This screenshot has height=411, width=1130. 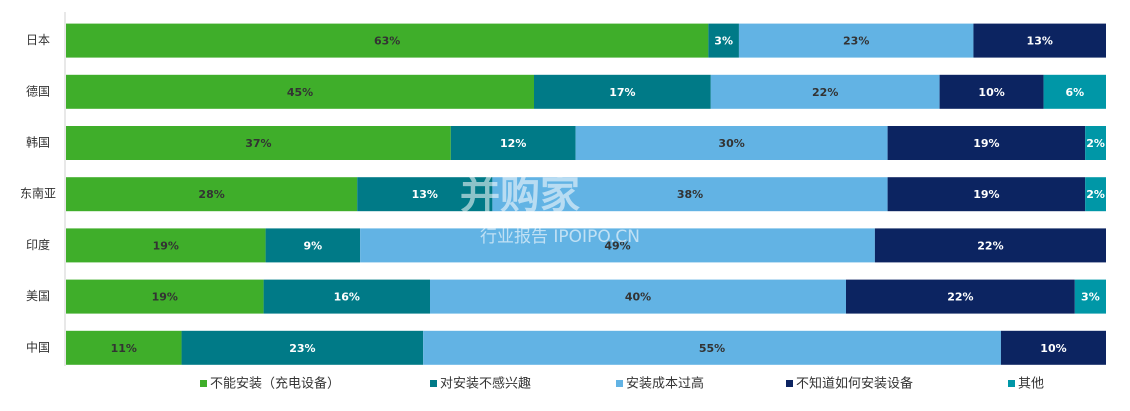 I want to click on value-label: 16%, so click(x=347, y=297).